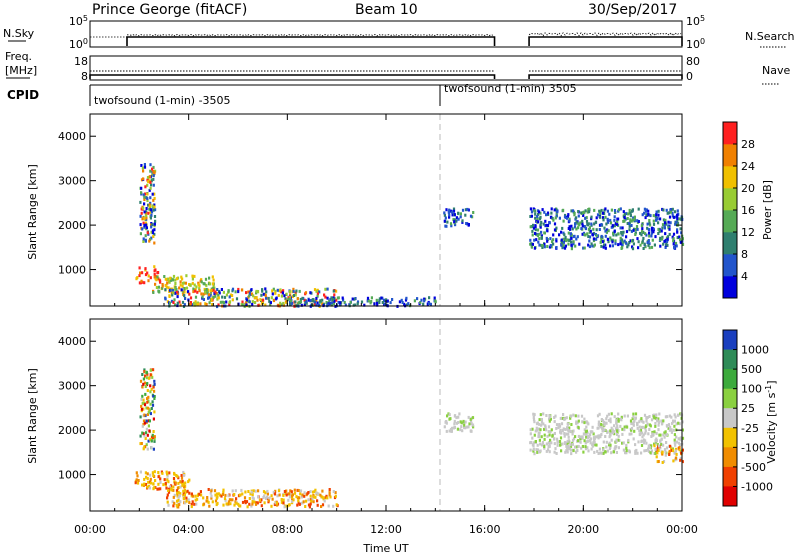  I want to click on x-axis-label: Time UT, so click(385, 548).